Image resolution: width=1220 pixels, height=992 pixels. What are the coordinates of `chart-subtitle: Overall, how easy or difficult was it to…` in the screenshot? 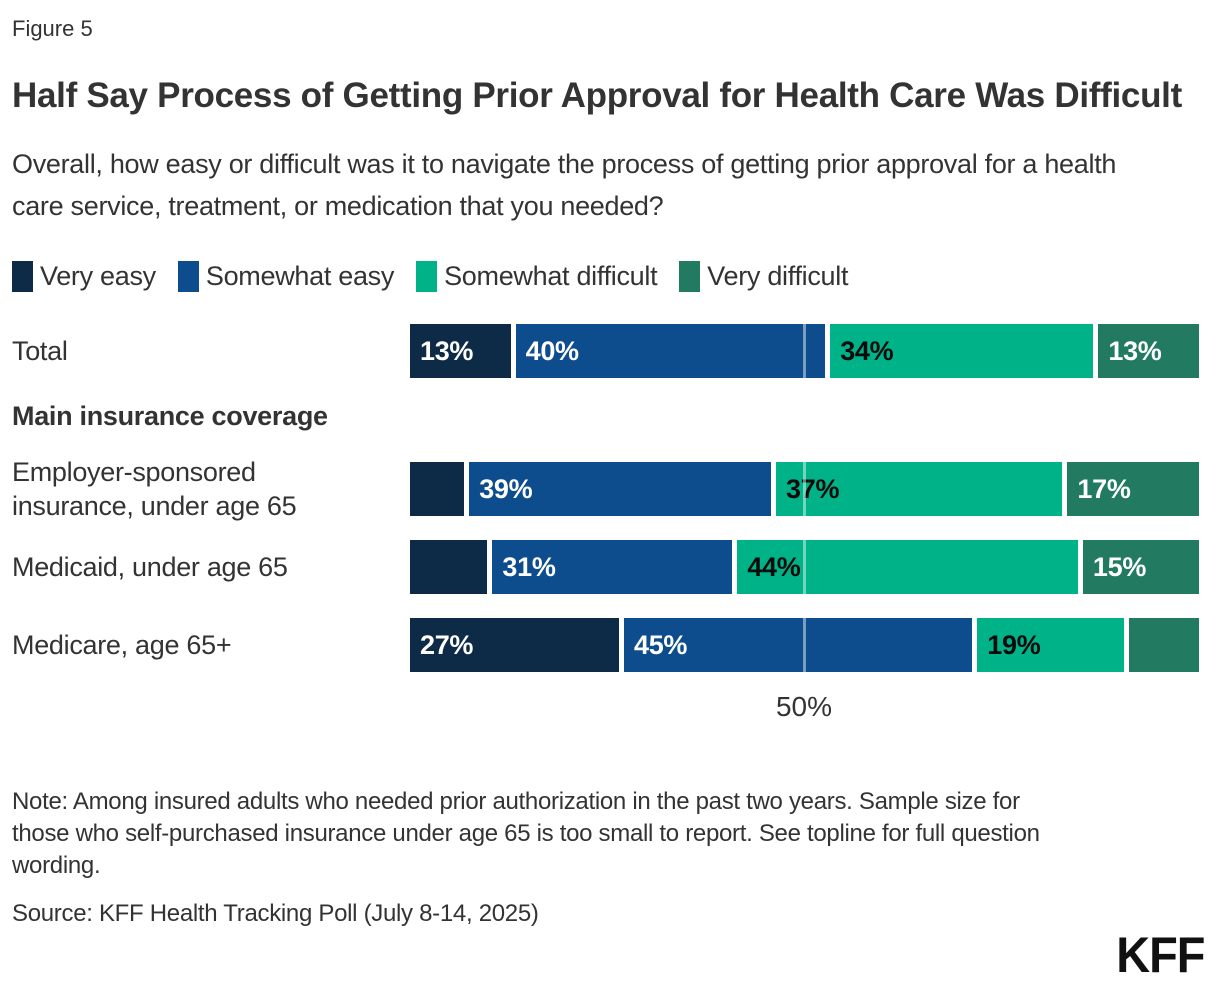 It's located at (564, 185).